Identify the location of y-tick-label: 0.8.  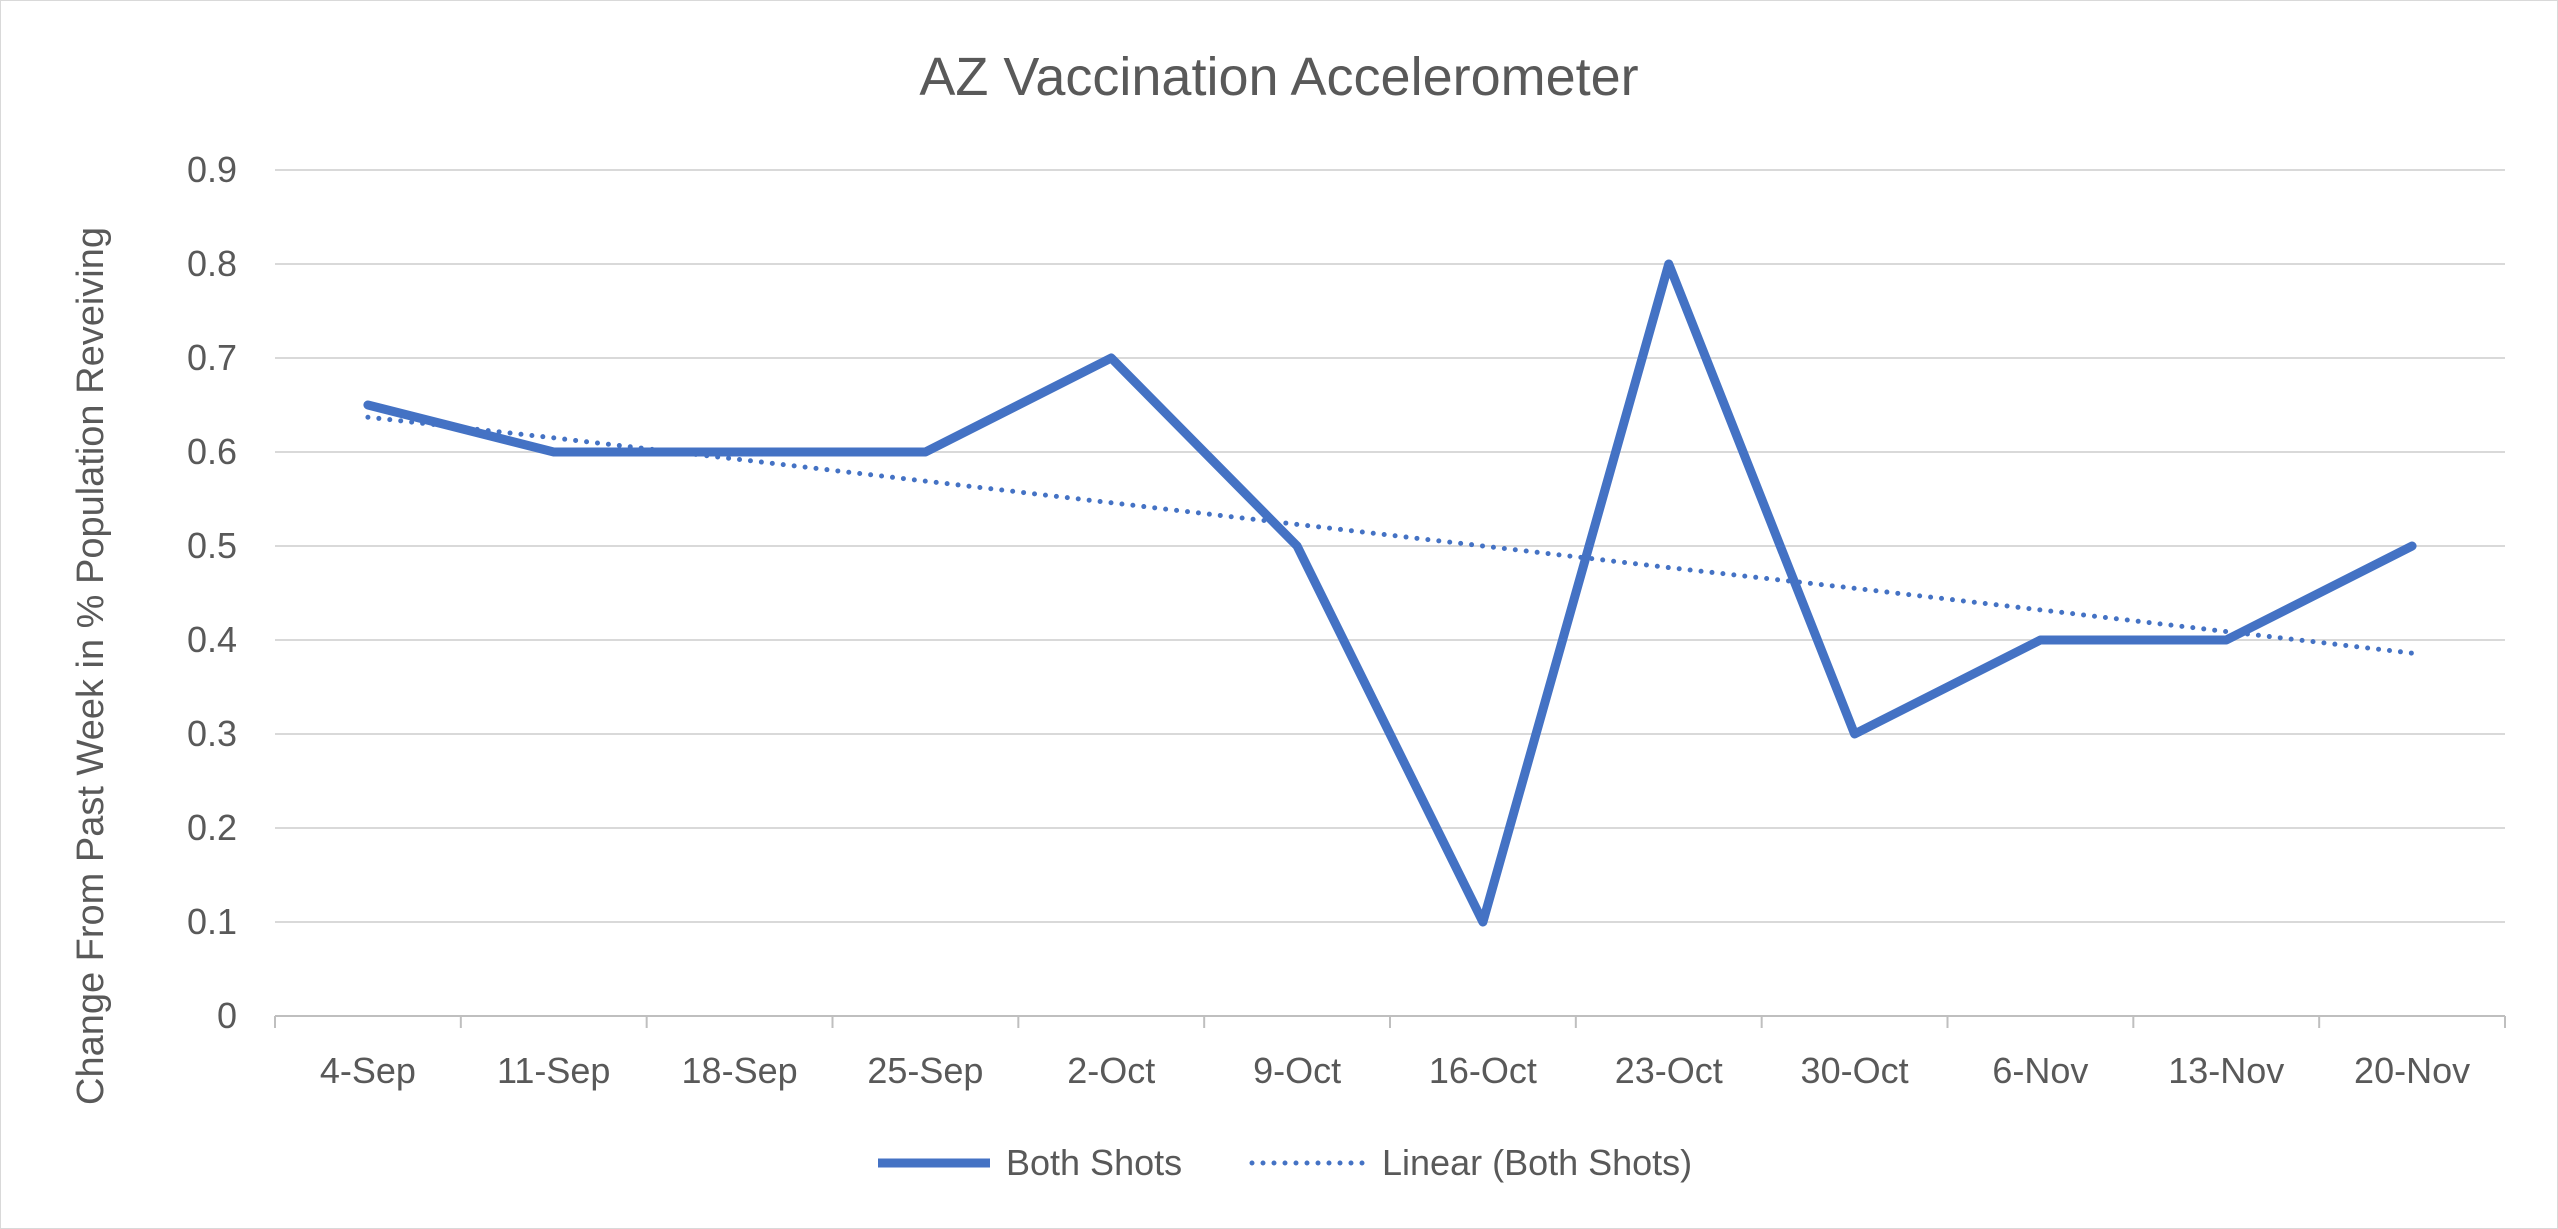
(212, 263).